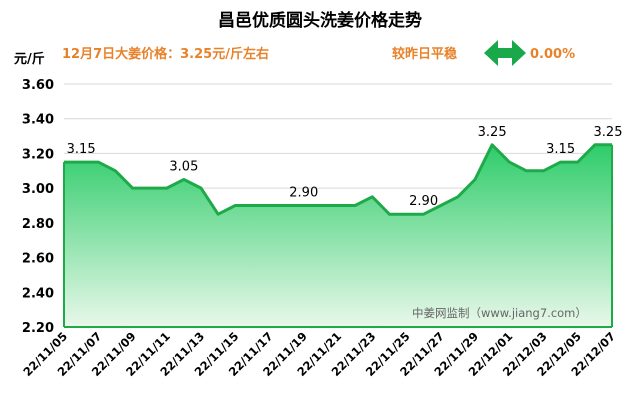 The height and width of the screenshot is (410, 640). What do you see at coordinates (165, 54) in the screenshot?
I see `price-summary: 12月7日大姜价格：3.25元/斤左右` at bounding box center [165, 54].